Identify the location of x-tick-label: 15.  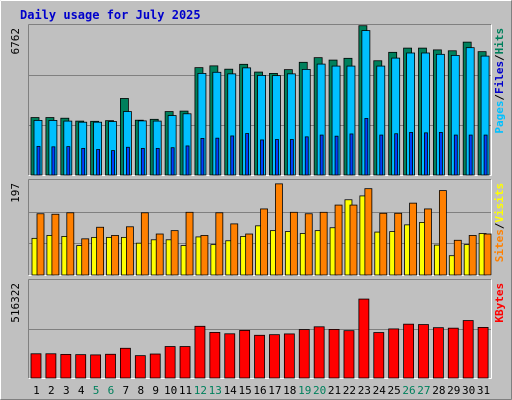
(244, 390).